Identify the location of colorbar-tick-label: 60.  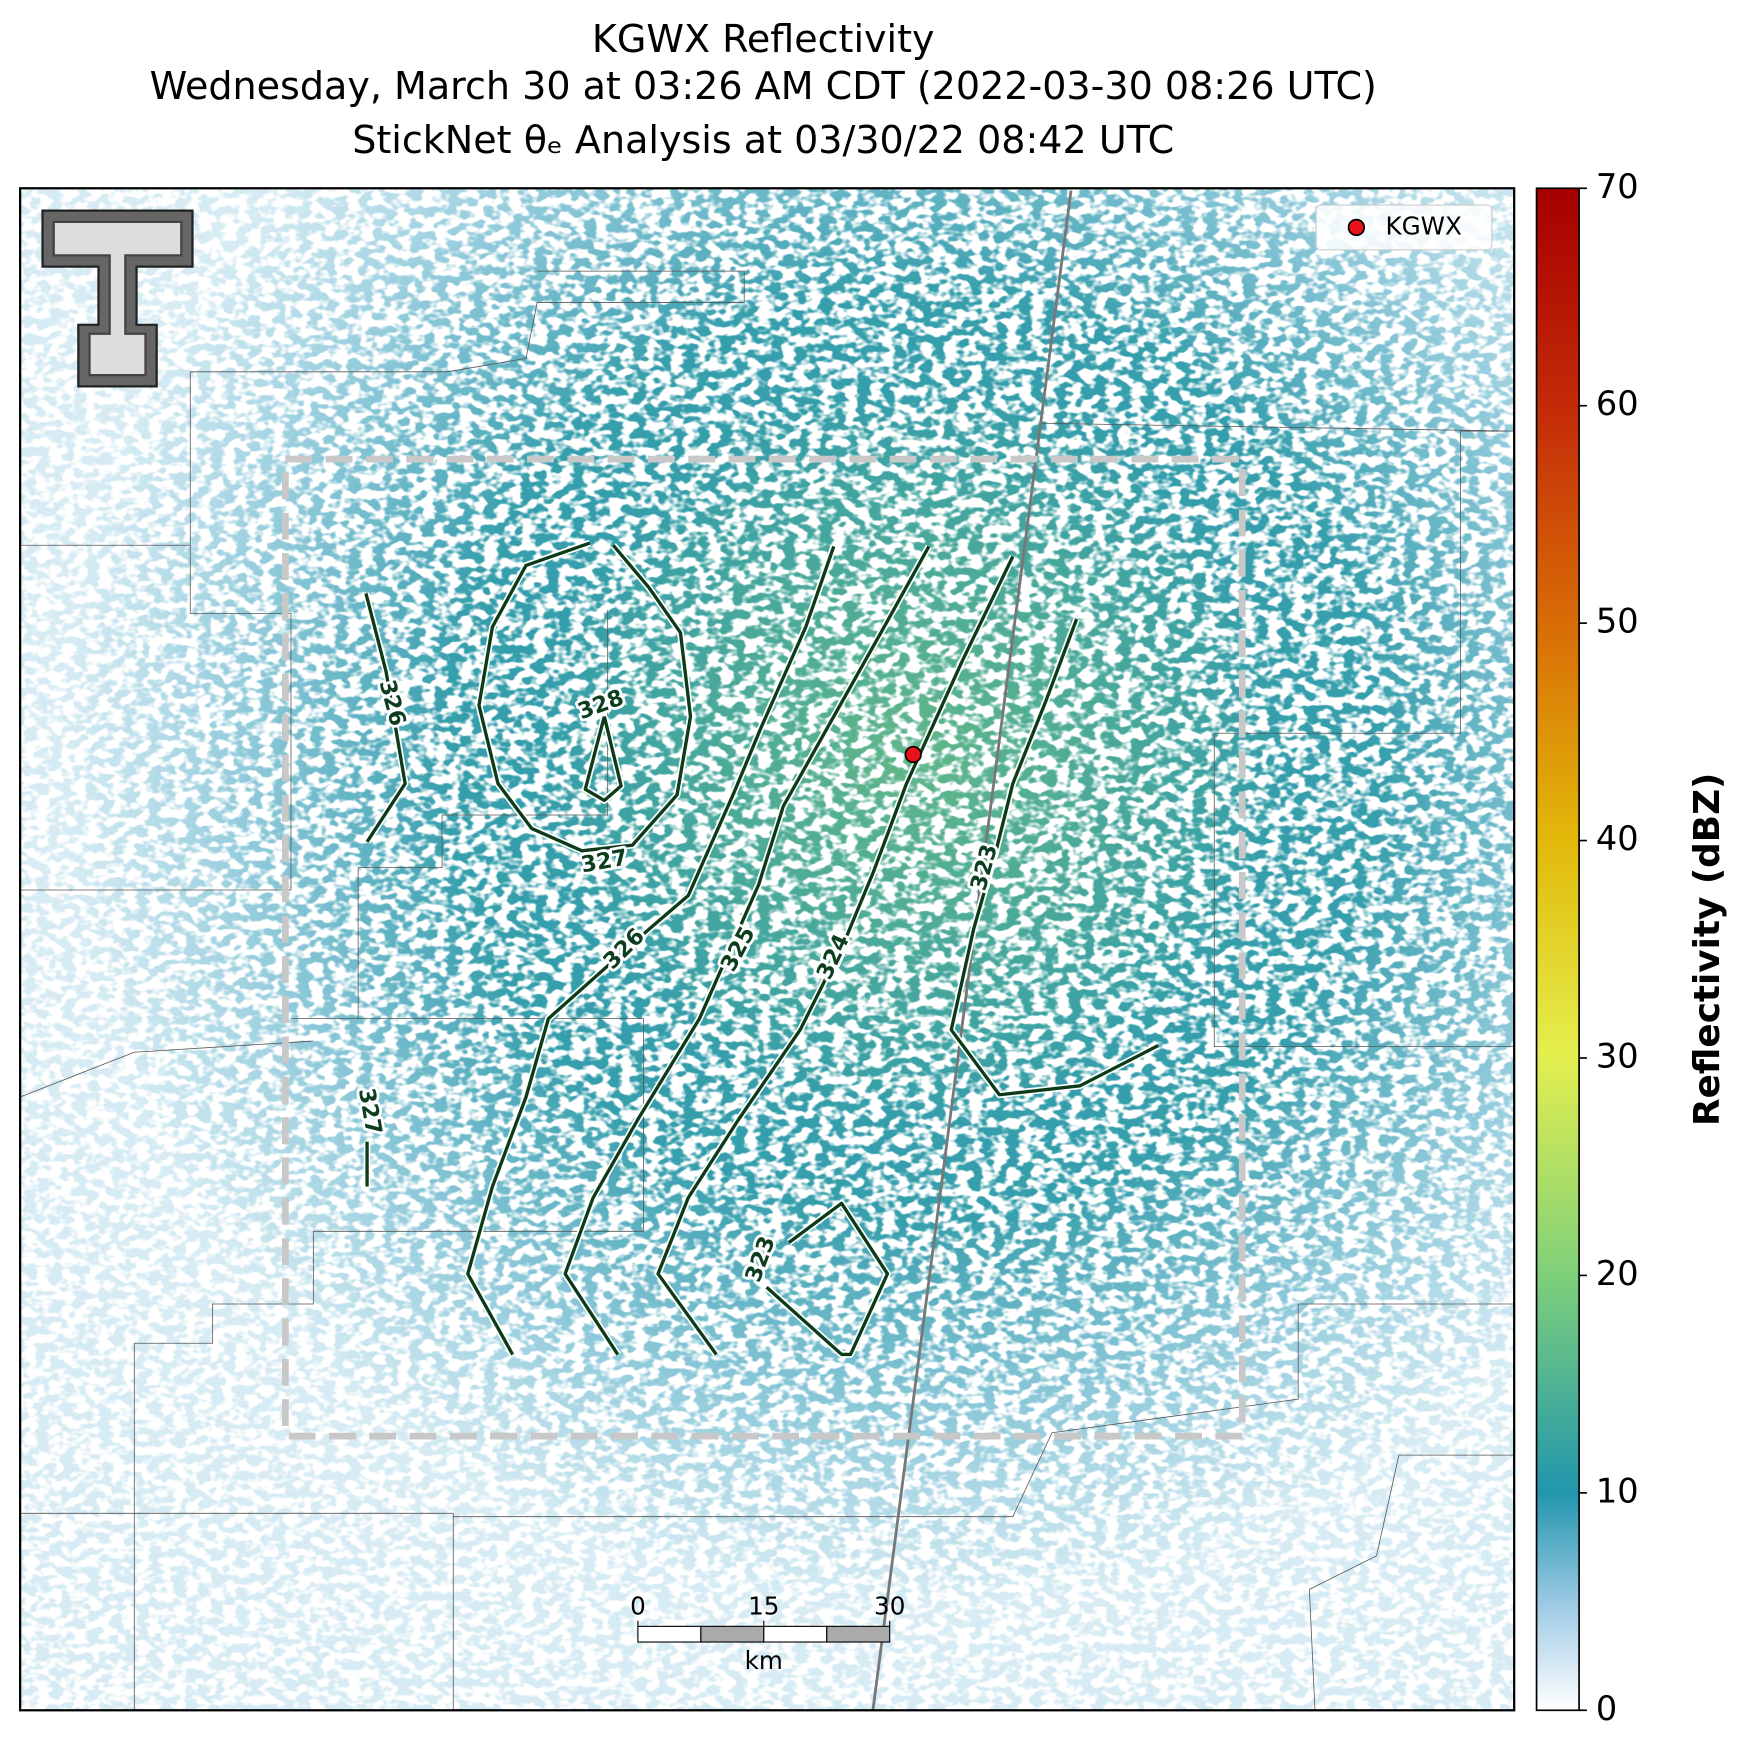
(1617, 403).